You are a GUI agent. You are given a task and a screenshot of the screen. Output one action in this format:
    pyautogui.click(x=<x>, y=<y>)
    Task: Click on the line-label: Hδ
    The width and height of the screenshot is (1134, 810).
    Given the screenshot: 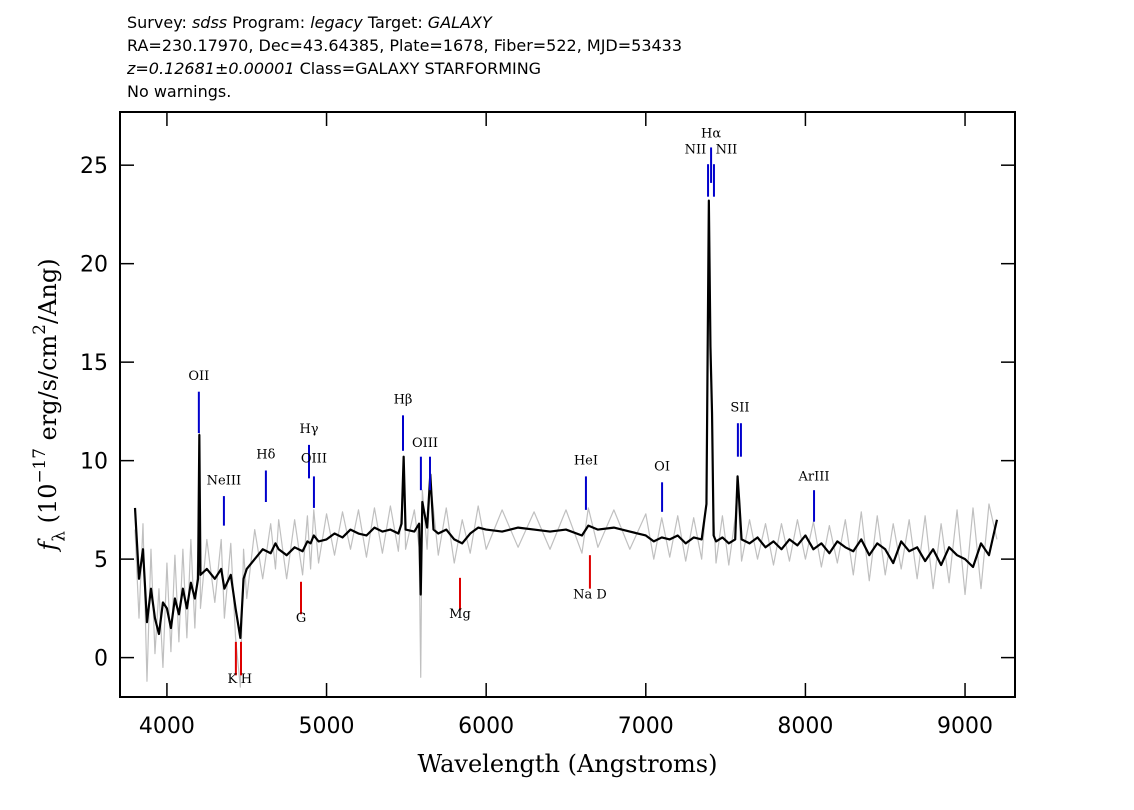 What is the action you would take?
    pyautogui.click(x=265, y=455)
    